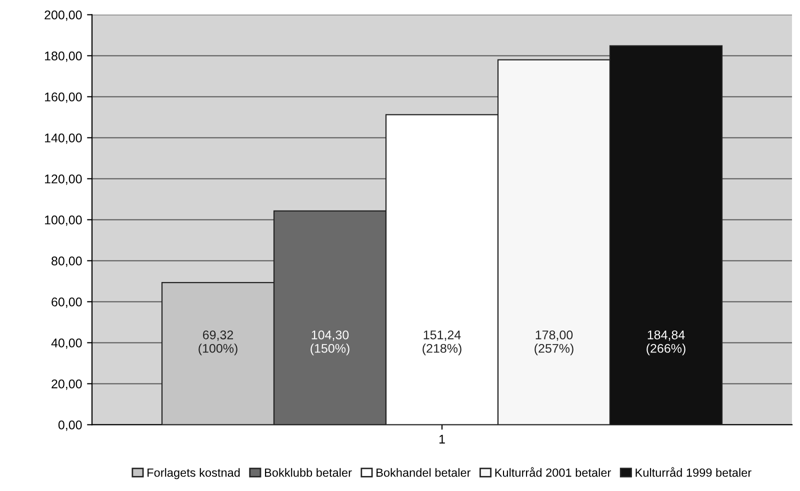  Describe the element at coordinates (442, 343) in the screenshot. I see `data-label: 151,24 (218%)` at that location.